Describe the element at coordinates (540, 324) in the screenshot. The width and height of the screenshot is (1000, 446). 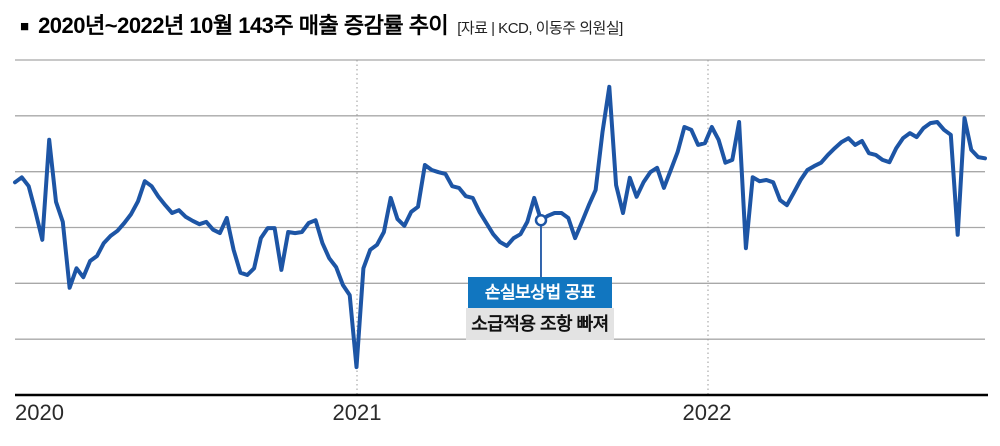
I see `annotation-subtitle: 소급적용 조항 빠져` at that location.